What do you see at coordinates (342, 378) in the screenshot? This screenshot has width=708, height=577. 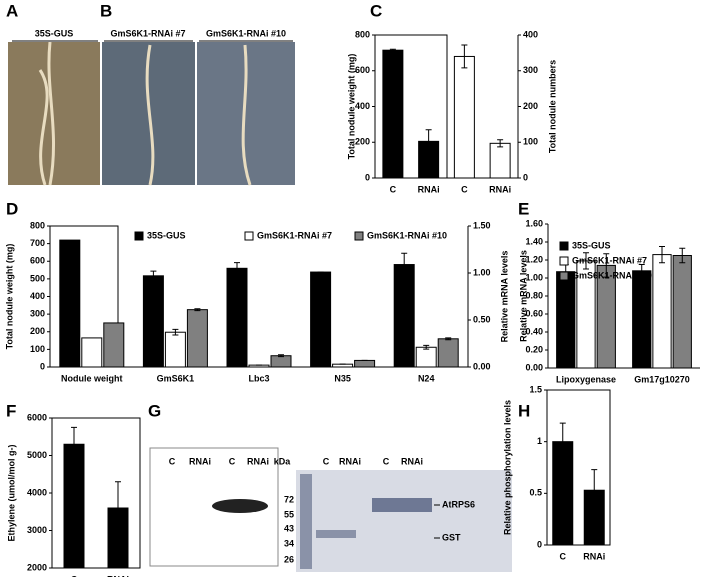 I see `x-tick-label: N35` at bounding box center [342, 378].